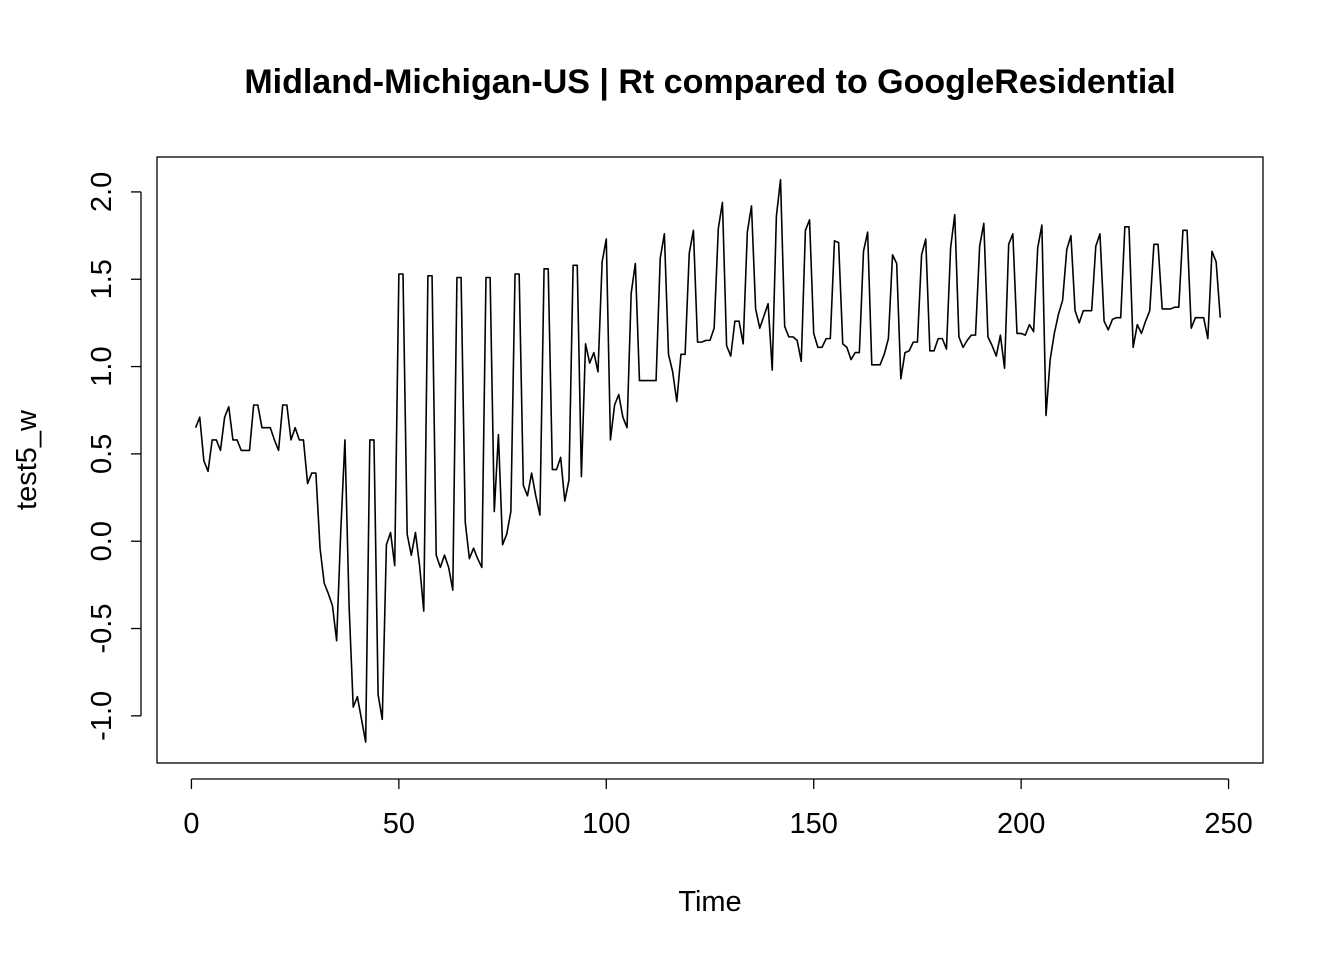  I want to click on y-tick-label: -1.0, so click(102, 716).